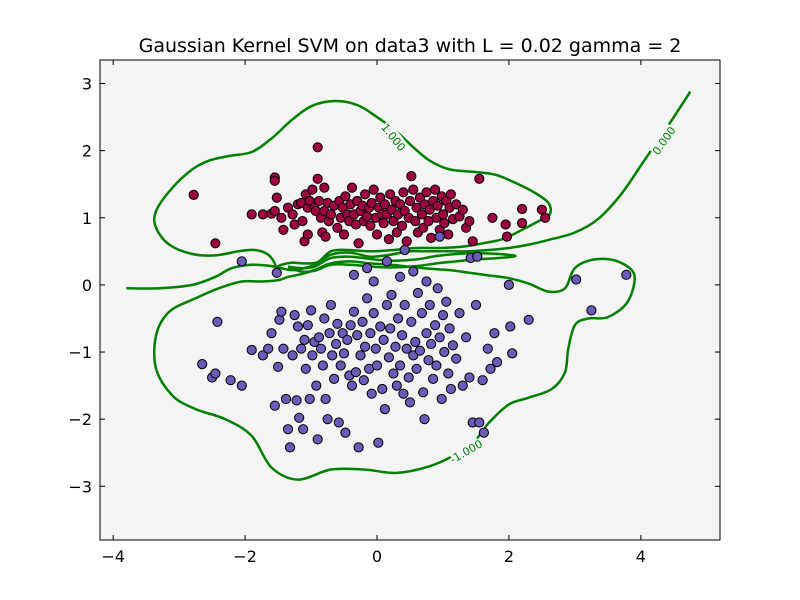 The image size is (800, 600). I want to click on x-tick-label: 4, so click(641, 556).